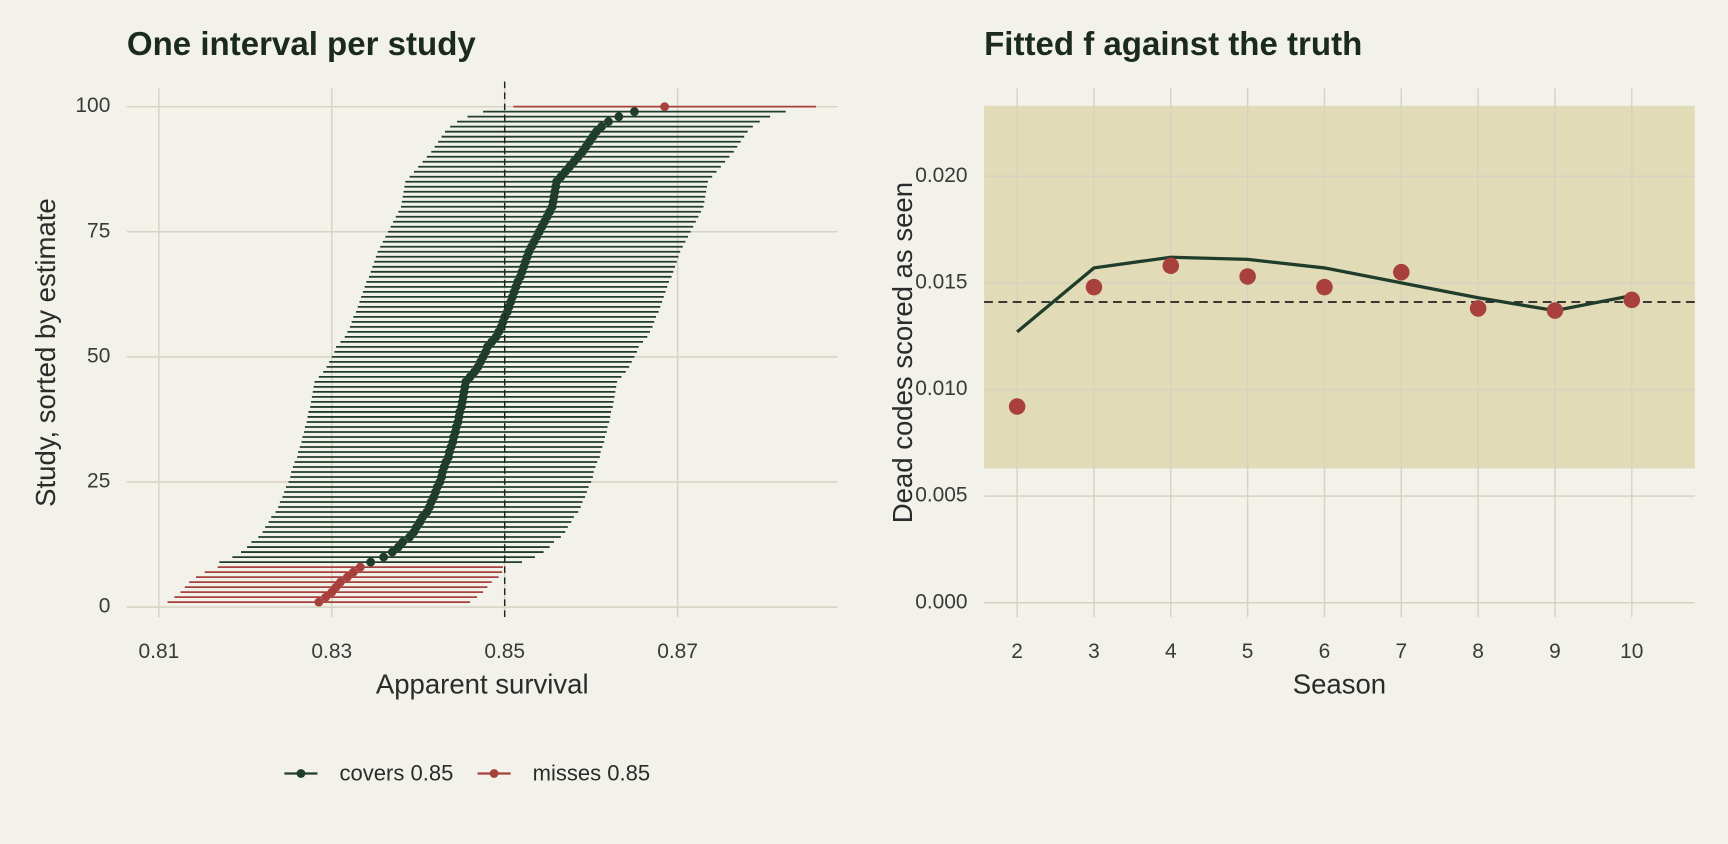  I want to click on x-tick-label: 9, so click(1555, 651).